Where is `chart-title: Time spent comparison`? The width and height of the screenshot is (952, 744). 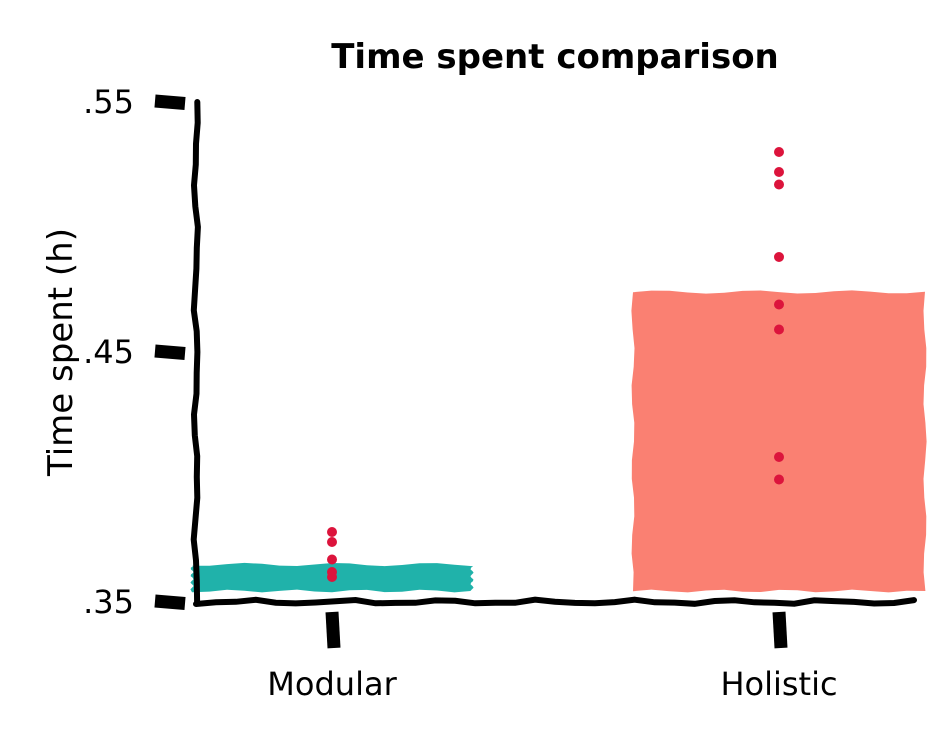
chart-title: Time spent comparison is located at coordinates (555, 57).